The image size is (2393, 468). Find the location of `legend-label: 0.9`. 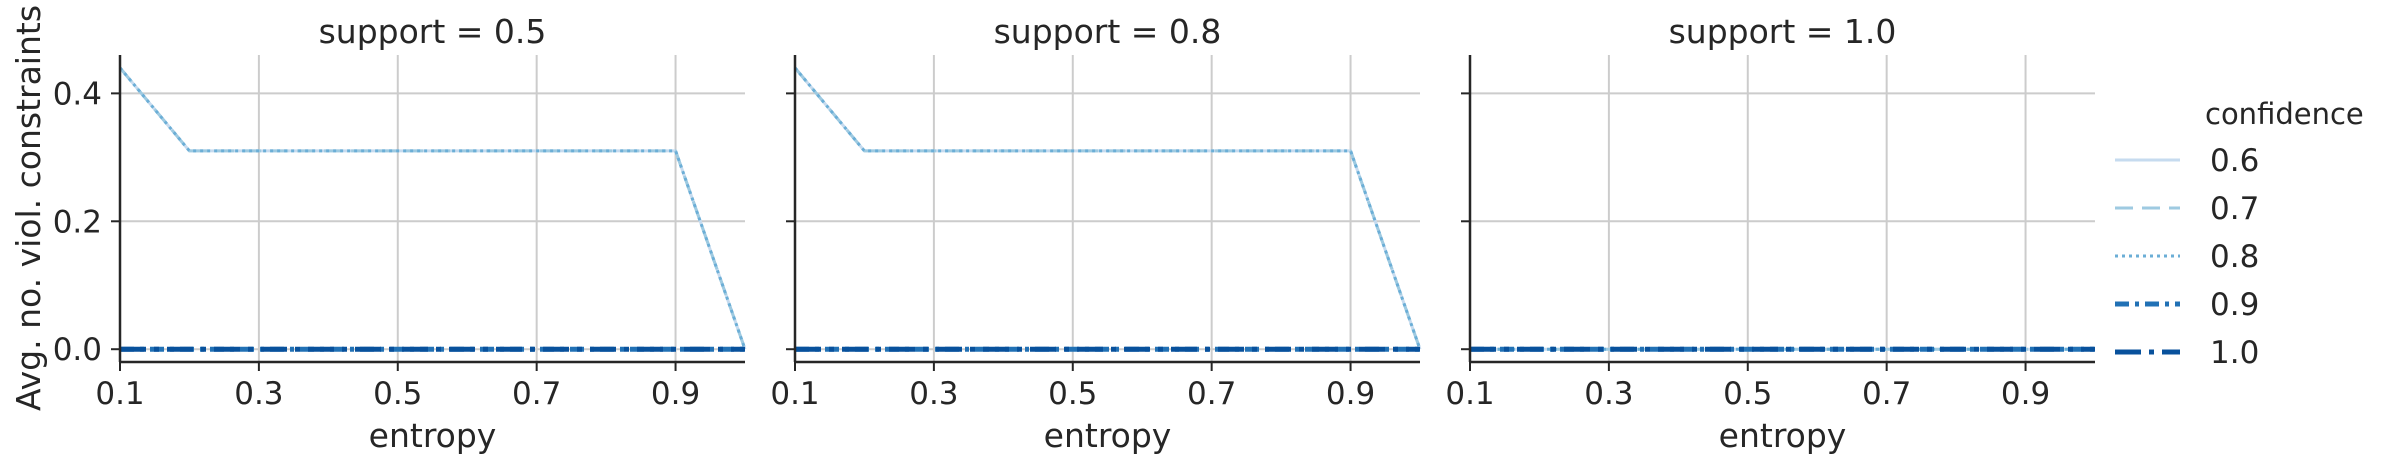

legend-label: 0.9 is located at coordinates (2234, 305).